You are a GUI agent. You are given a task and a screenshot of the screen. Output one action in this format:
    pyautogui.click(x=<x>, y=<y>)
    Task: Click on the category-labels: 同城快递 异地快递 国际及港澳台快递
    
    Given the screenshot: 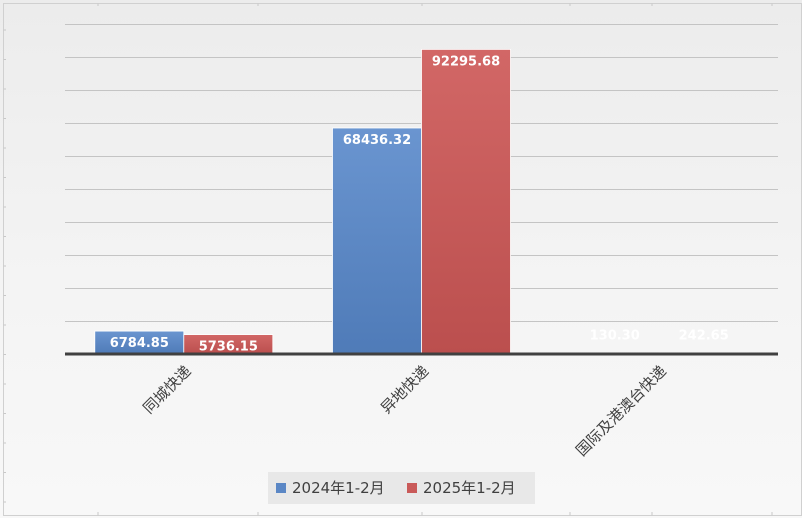 What is the action you would take?
    pyautogui.click(x=404, y=411)
    